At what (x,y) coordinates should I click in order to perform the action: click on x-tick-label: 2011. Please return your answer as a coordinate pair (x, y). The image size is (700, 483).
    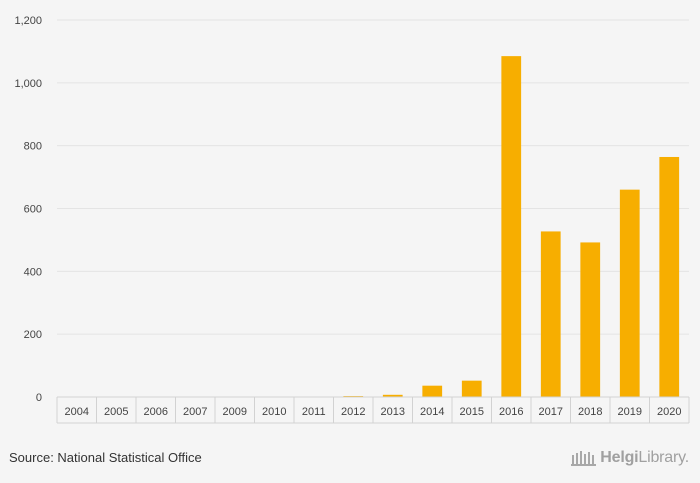
    Looking at the image, I should click on (314, 412).